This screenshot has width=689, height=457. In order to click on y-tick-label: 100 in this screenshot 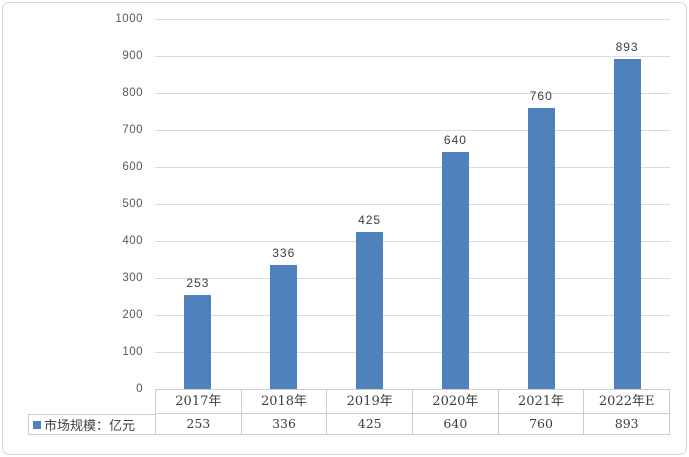, I will do `click(132, 352)`.